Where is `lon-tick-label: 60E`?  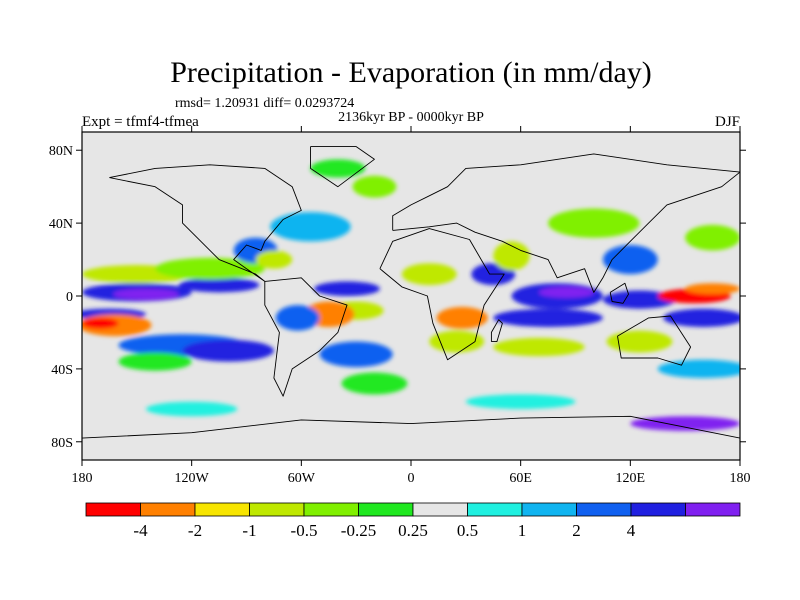 lon-tick-label: 60E is located at coordinates (520, 478).